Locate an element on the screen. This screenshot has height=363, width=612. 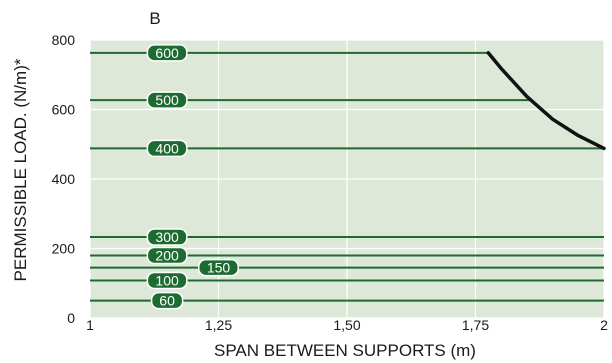
y-tick-label: 400 is located at coordinates (64, 179).